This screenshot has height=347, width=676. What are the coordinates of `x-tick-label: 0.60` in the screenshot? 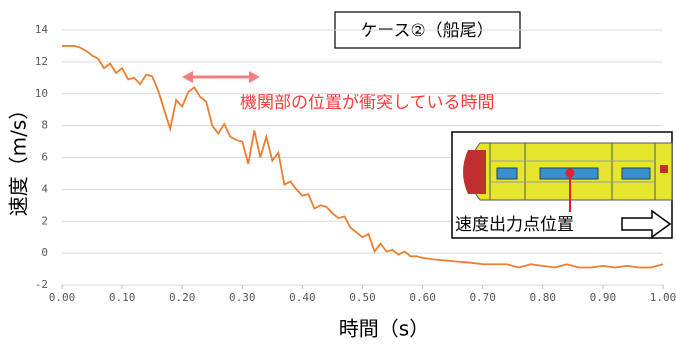 It's located at (422, 297).